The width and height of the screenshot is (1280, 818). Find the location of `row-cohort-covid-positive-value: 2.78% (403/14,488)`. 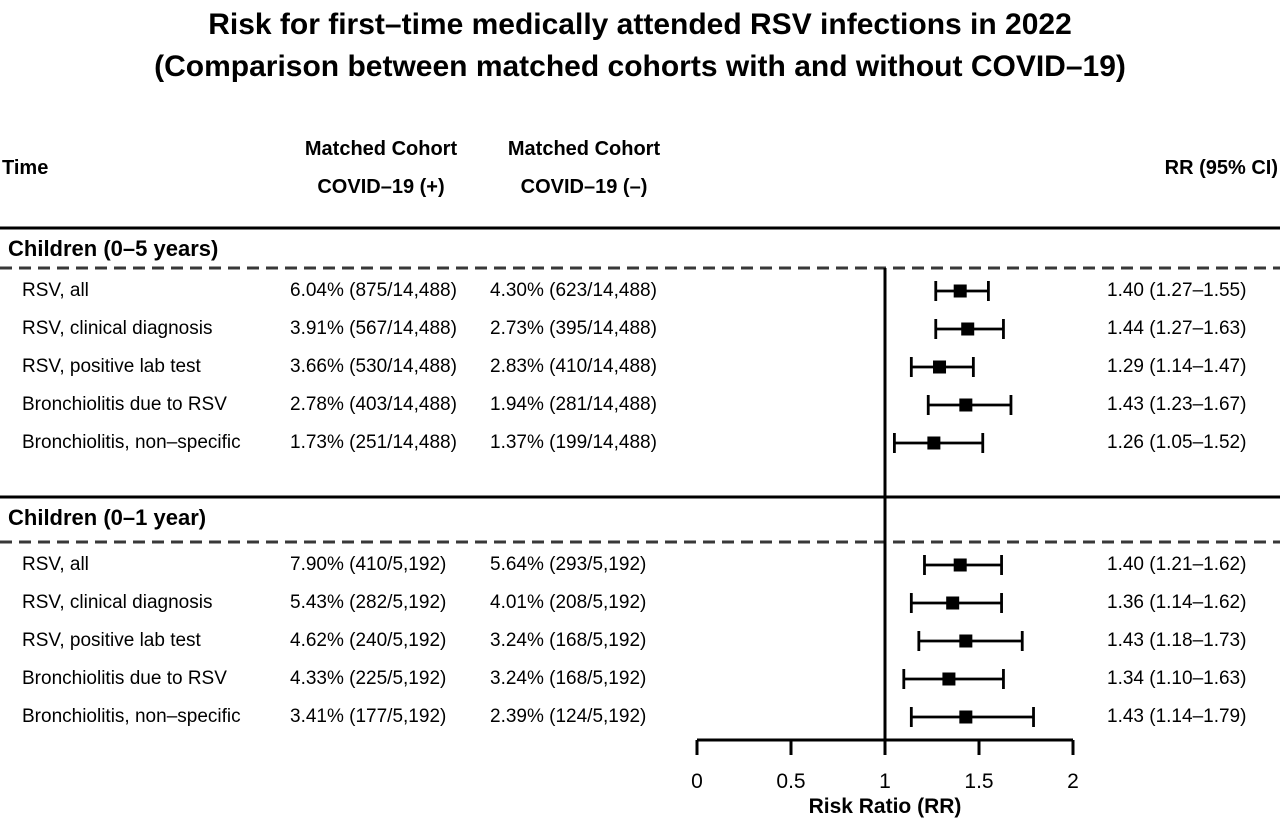

row-cohort-covid-positive-value: 2.78% (403/14,488) is located at coordinates (373, 404).